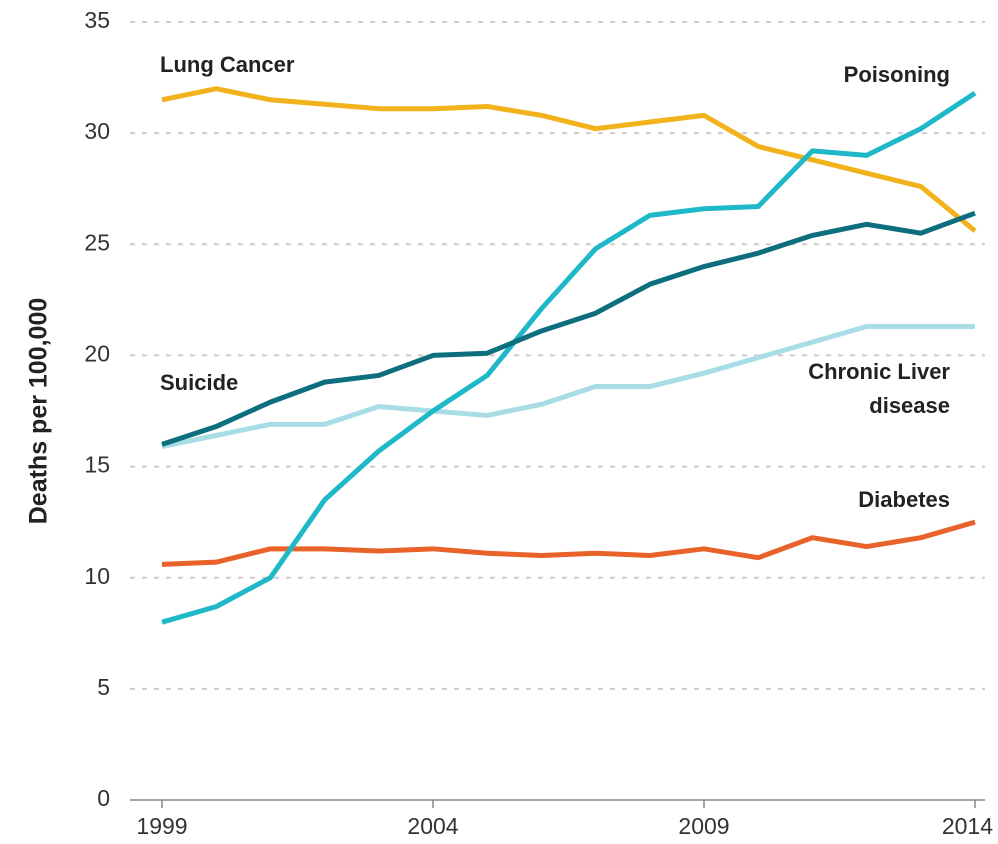 The height and width of the screenshot is (844, 998). I want to click on x-tick-label: 1999, so click(161, 826).